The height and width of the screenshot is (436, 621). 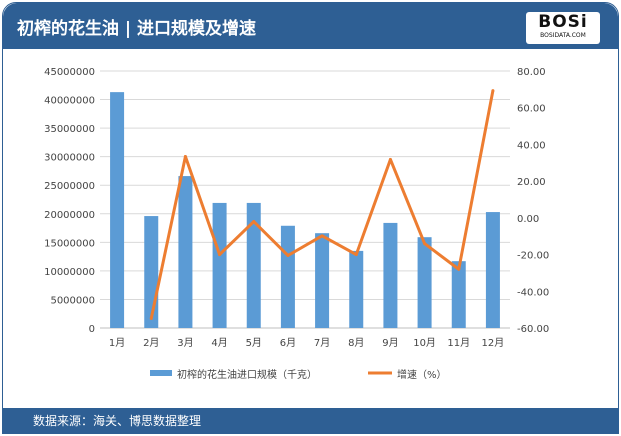 I want to click on right-axis-tick: 60.00, so click(x=531, y=109).